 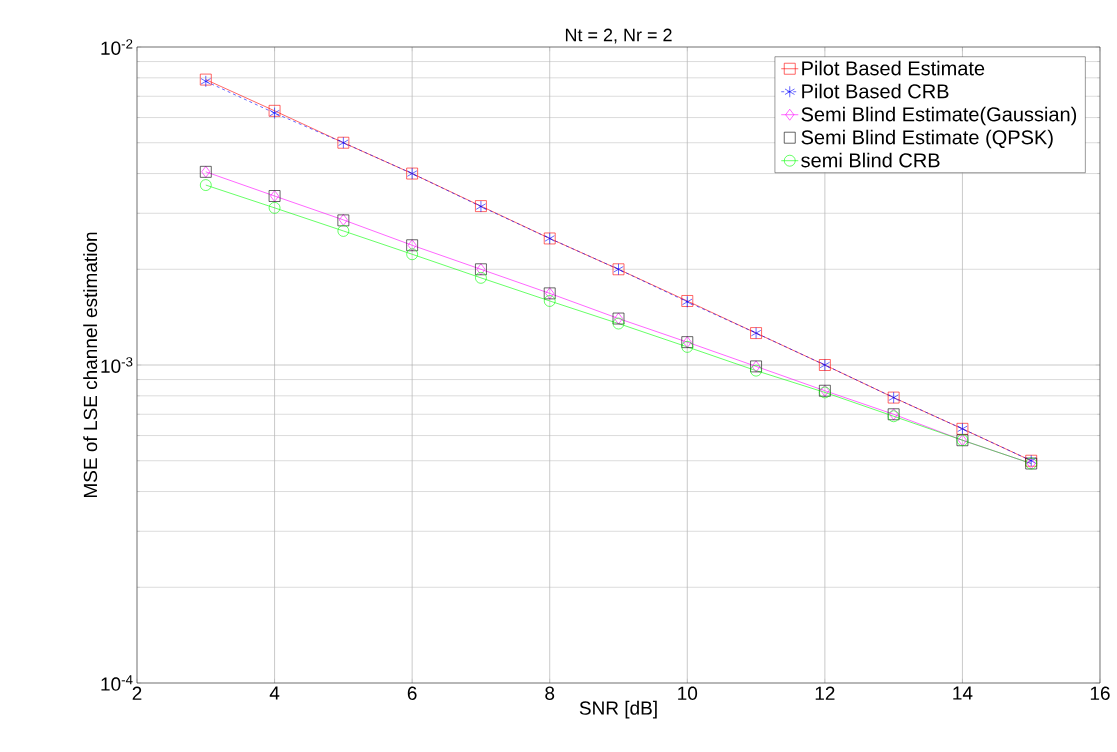 What do you see at coordinates (117, 365) in the screenshot?
I see `y-tick-label: 10$^{-3}$` at bounding box center [117, 365].